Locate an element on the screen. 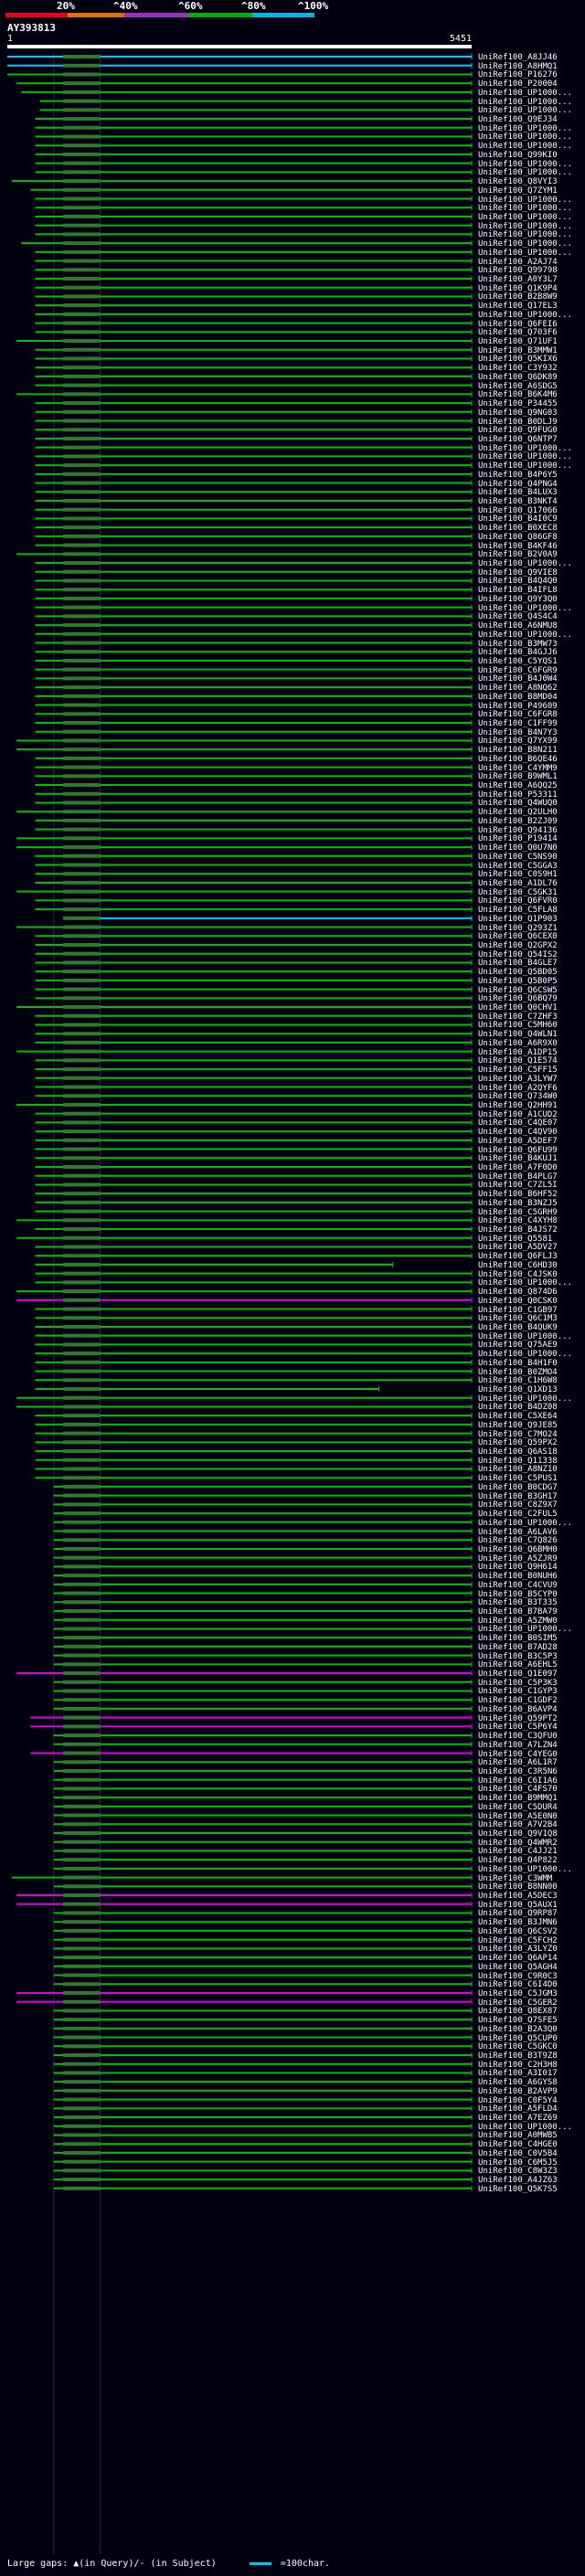 The height and width of the screenshot is (2576, 585). hit-label: UniRef100_A4JZ63 is located at coordinates (518, 2181).